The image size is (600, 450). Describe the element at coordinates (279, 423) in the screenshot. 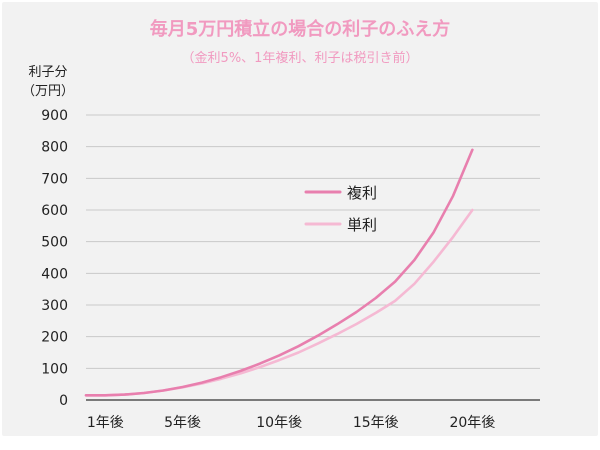

I see `x-tick-label: 10年後` at that location.